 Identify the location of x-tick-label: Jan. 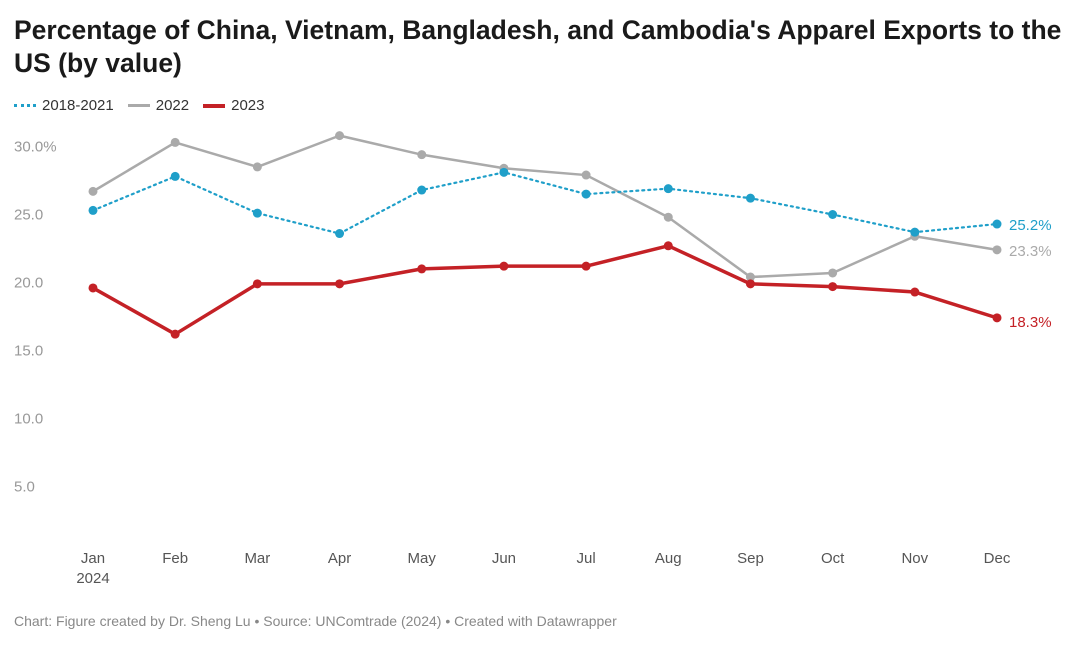
(93, 558).